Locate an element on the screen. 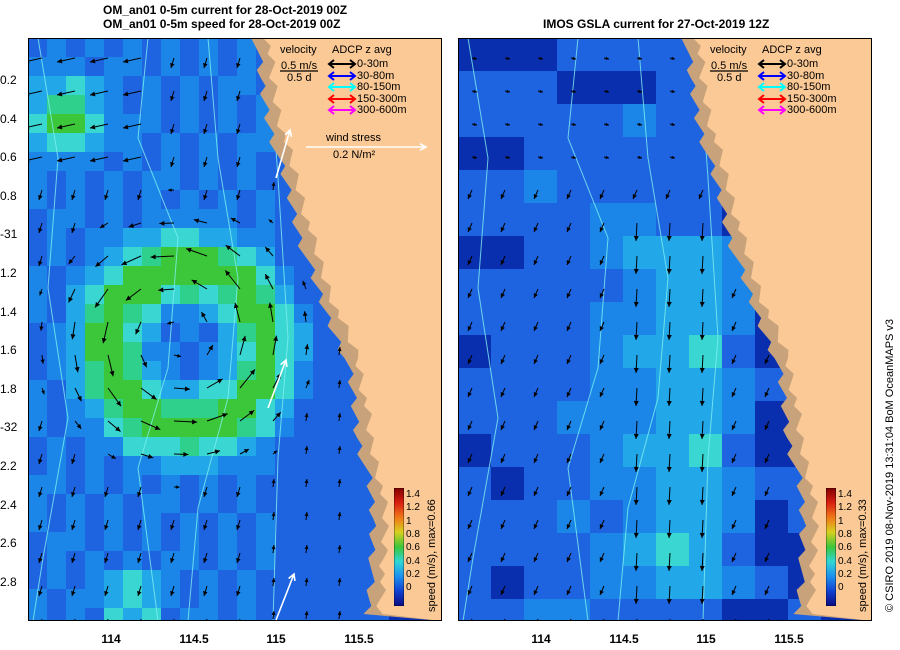 The image size is (900, 650). right-adcp-arrow-icon is located at coordinates (772, 75).